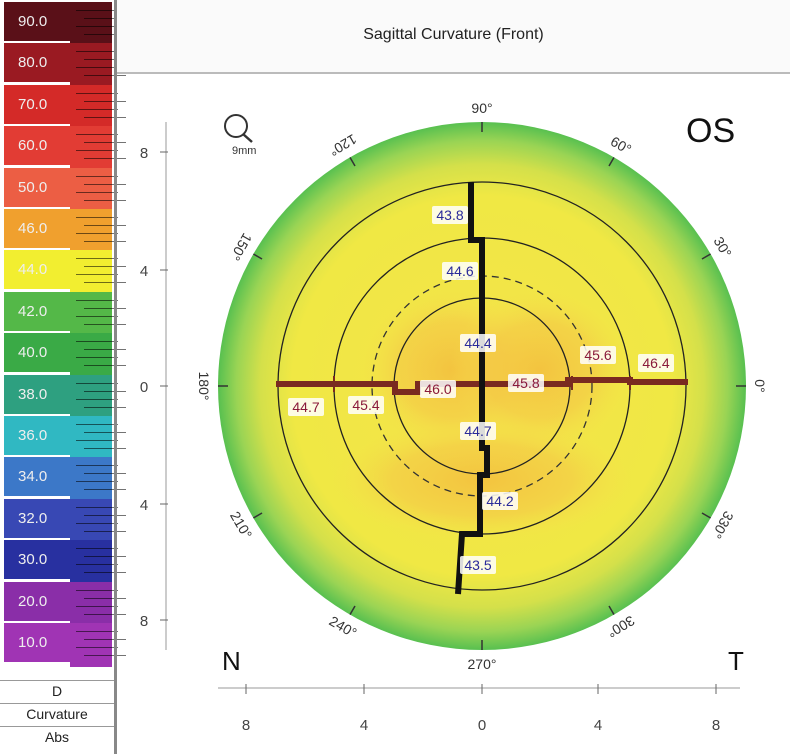 The width and height of the screenshot is (790, 754). What do you see at coordinates (477, 431) in the screenshot?
I see `vertical-reading: 44.7` at bounding box center [477, 431].